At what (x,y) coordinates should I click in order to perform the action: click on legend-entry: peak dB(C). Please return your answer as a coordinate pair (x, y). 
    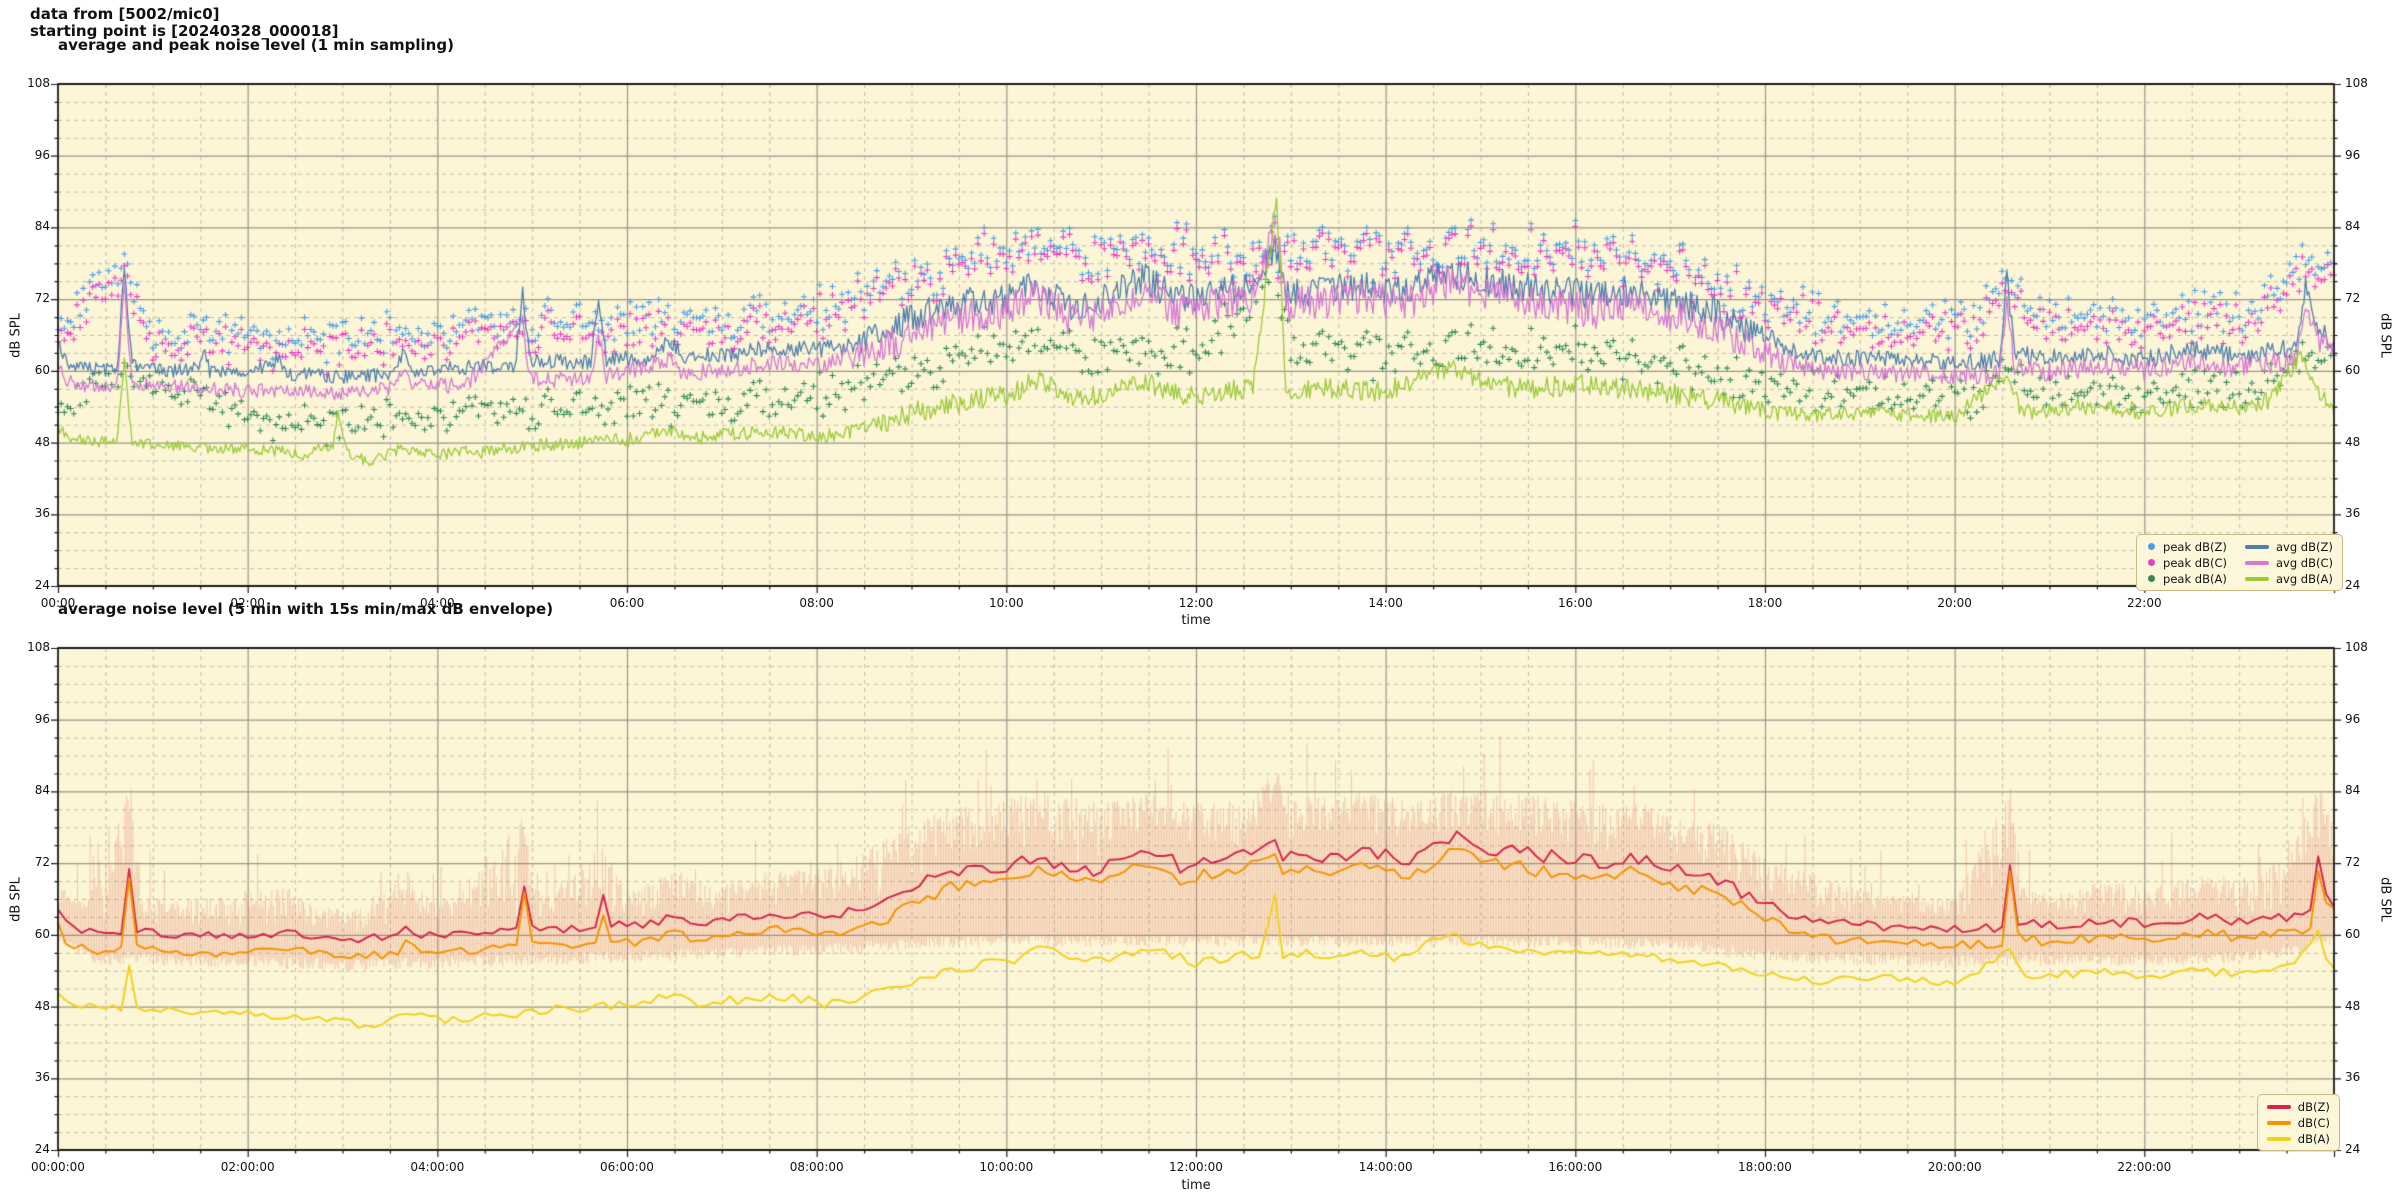
    Looking at the image, I should click on (2186, 562).